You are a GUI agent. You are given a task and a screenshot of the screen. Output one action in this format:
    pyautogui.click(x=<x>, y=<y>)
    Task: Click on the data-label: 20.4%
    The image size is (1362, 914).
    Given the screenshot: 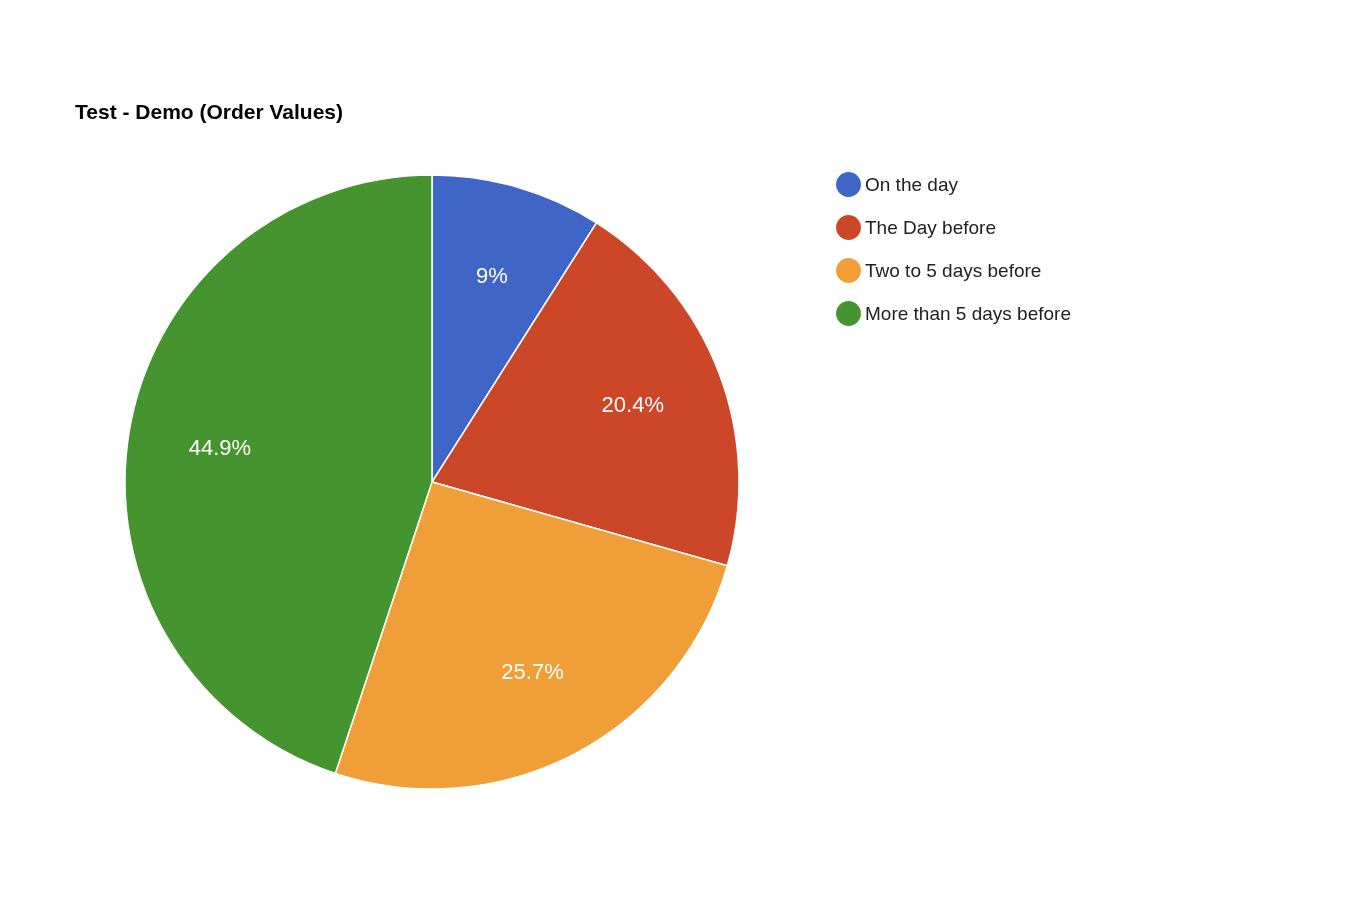 What is the action you would take?
    pyautogui.click(x=632, y=405)
    